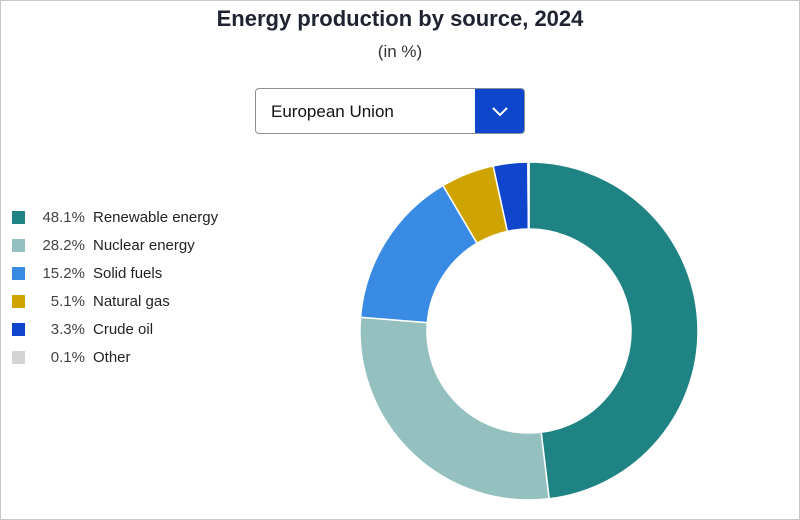 Image resolution: width=800 pixels, height=520 pixels. I want to click on region-select-value: European Union, so click(332, 111).